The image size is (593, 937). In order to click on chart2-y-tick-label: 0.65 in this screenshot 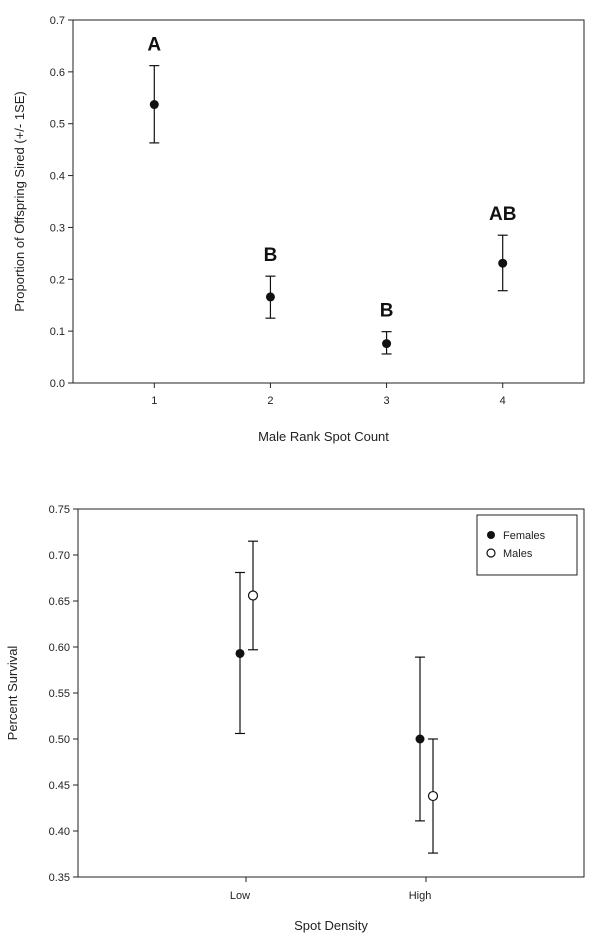, I will do `click(59, 602)`.